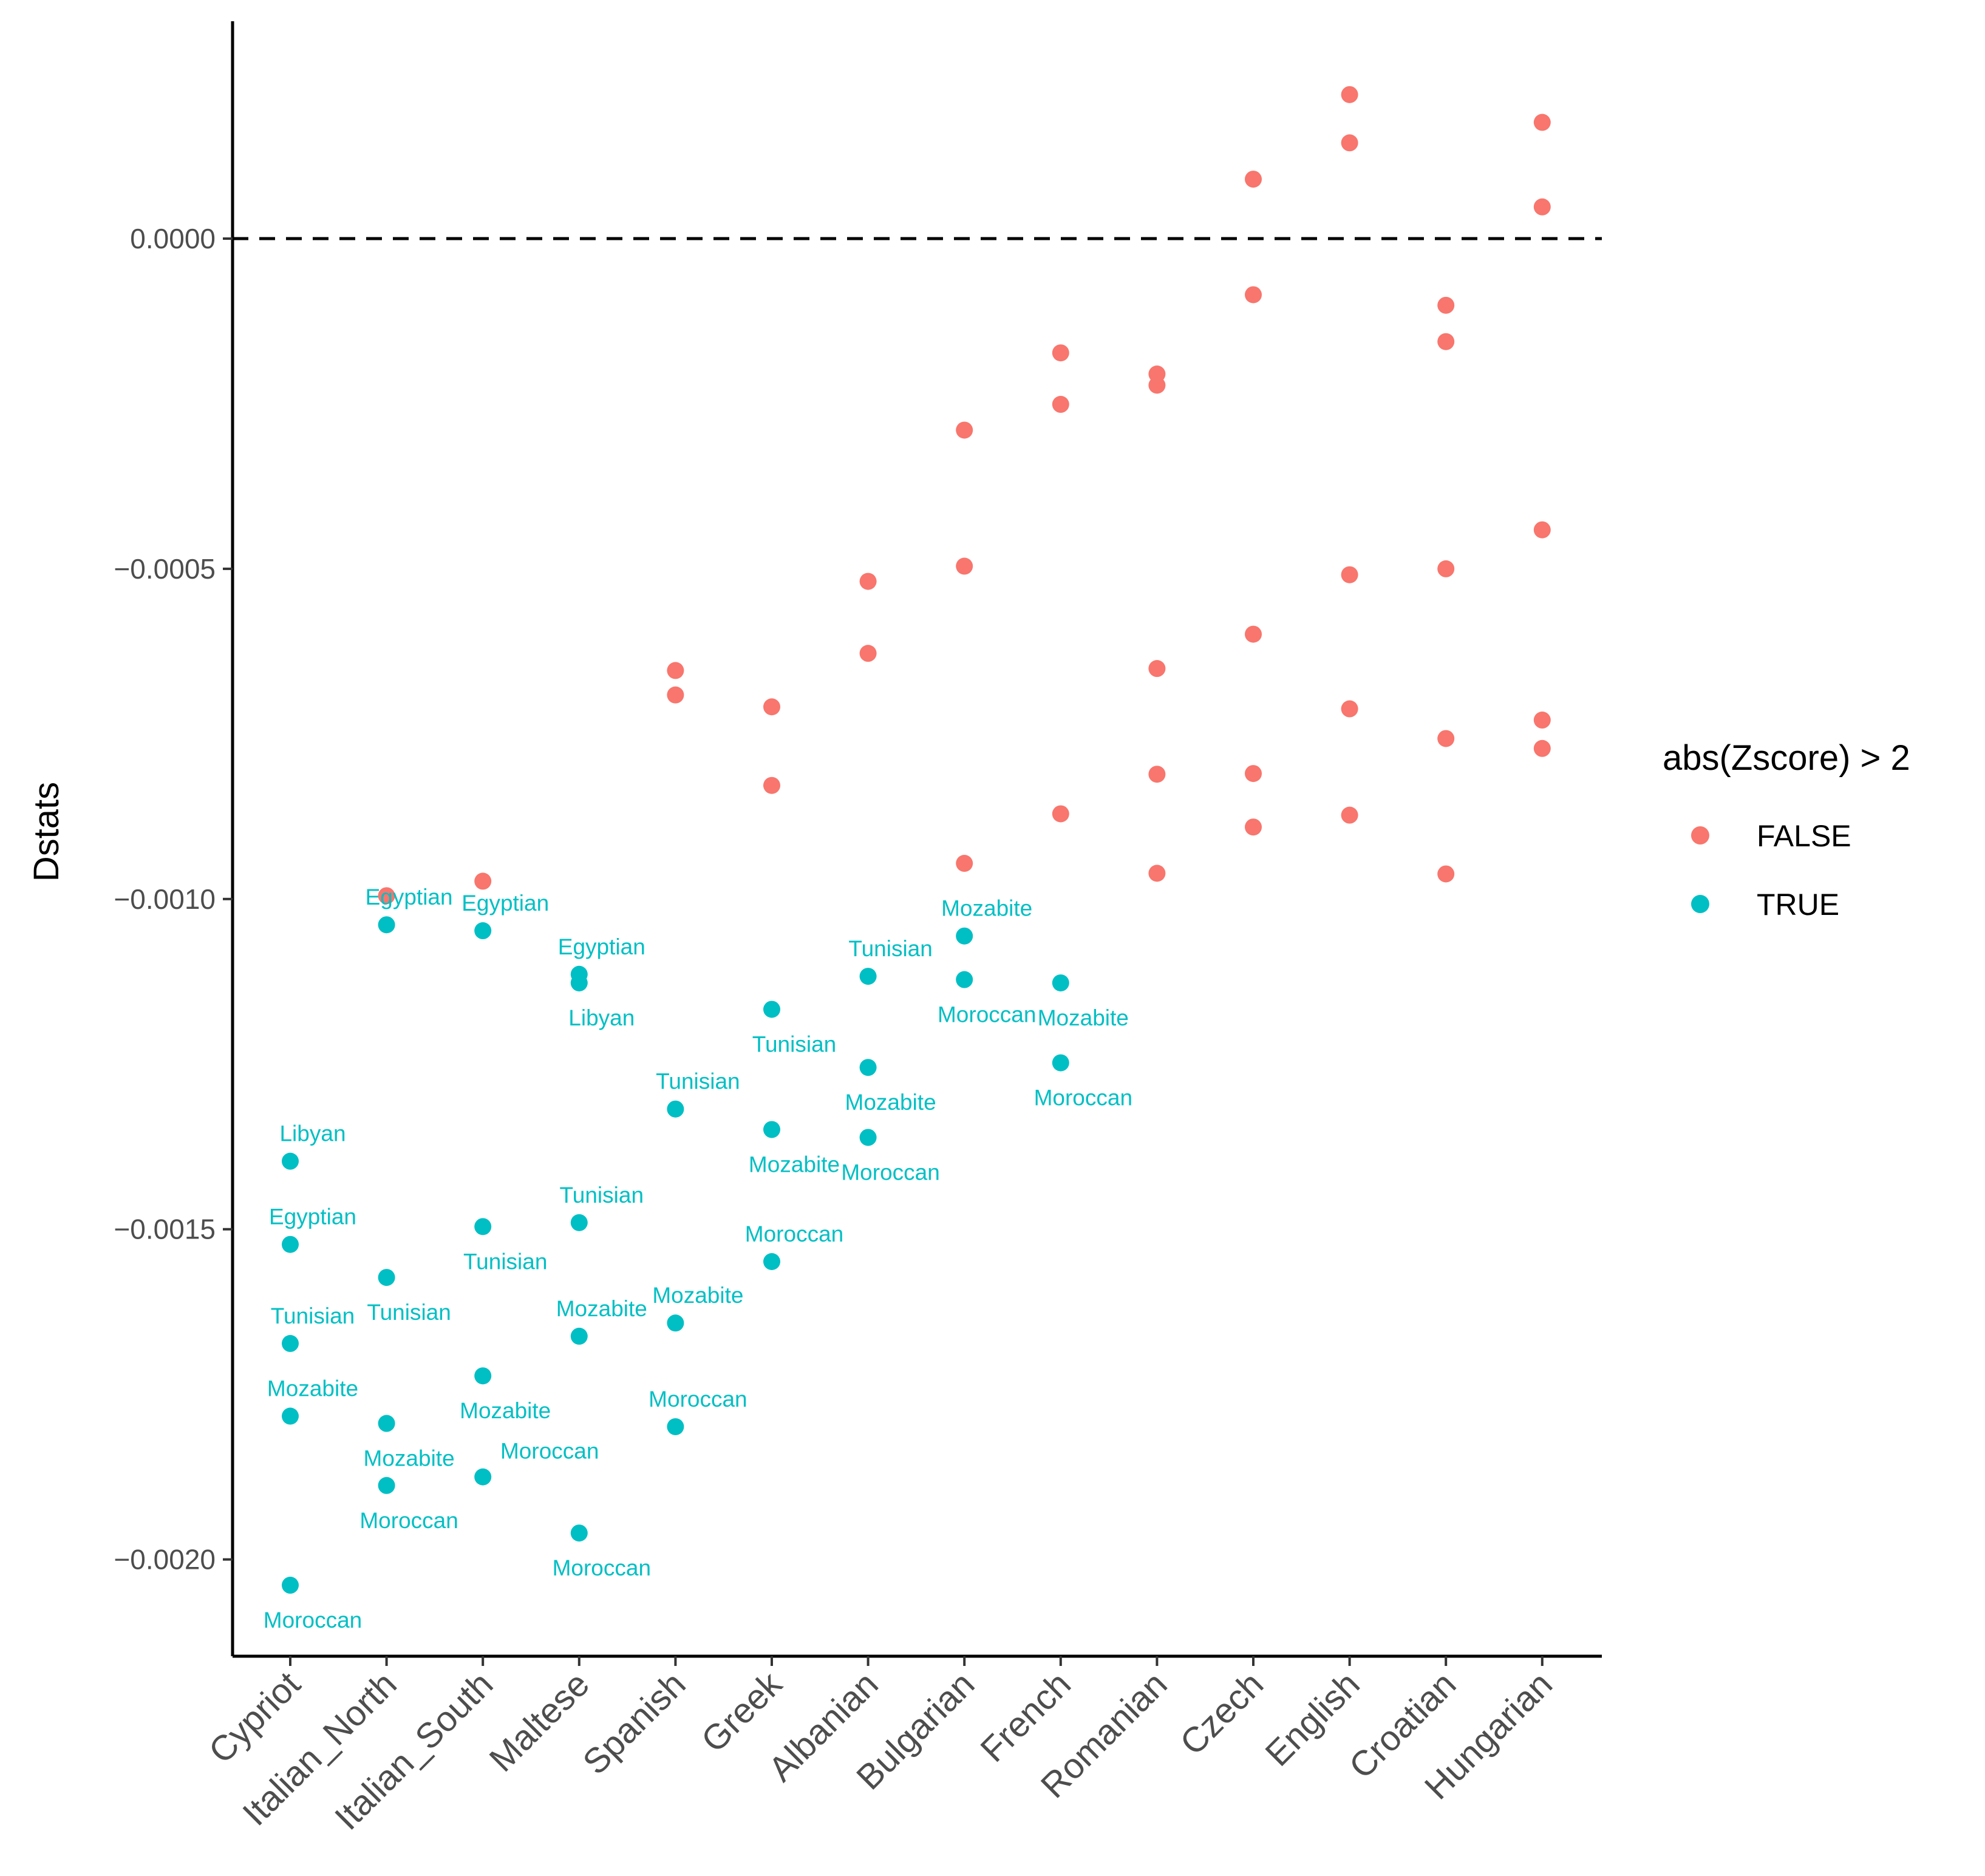 The image size is (1985, 1876). What do you see at coordinates (1222, 1713) in the screenshot?
I see `x-tick-label: Czech` at bounding box center [1222, 1713].